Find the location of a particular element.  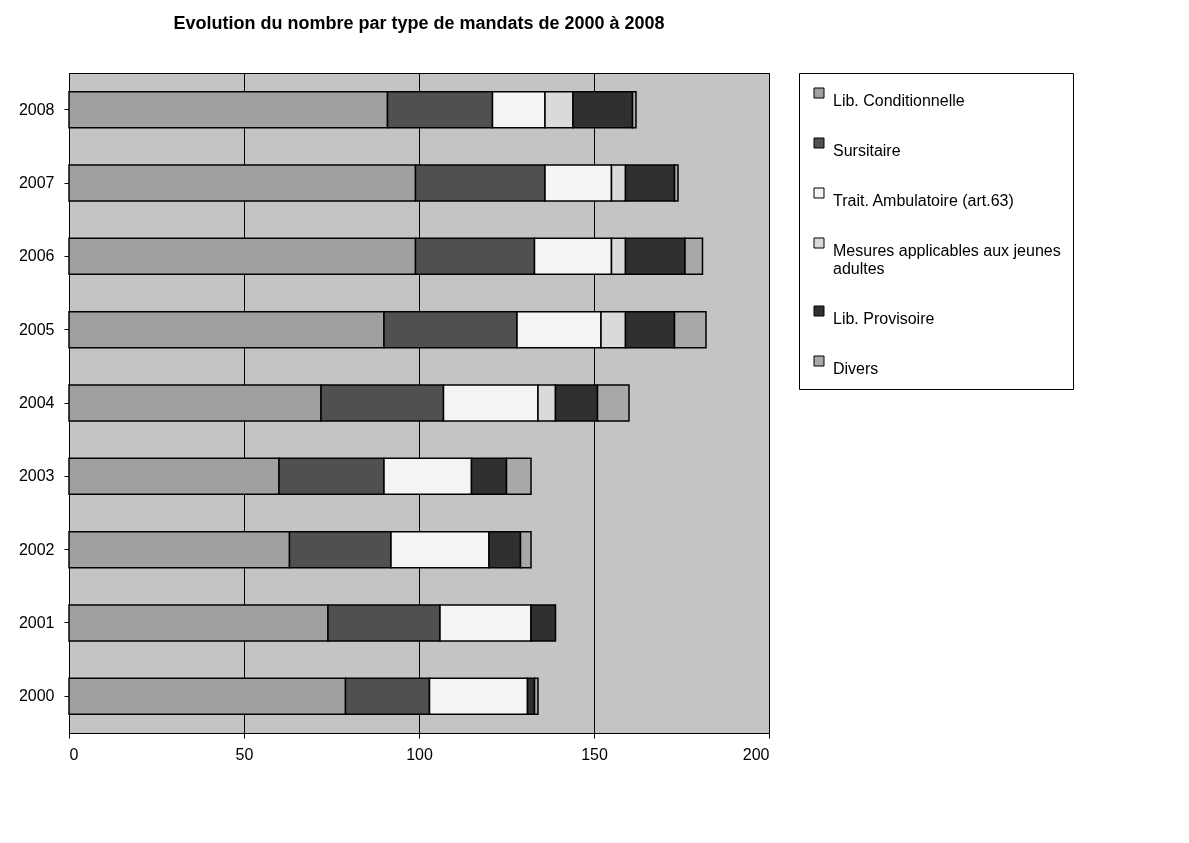

x-tick-label: 150 is located at coordinates (594, 754).